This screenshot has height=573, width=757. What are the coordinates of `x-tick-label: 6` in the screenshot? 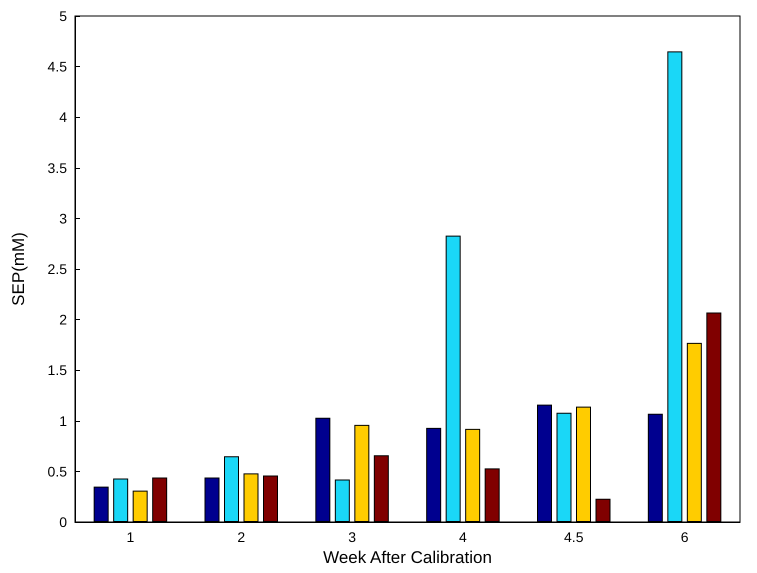 It's located at (684, 537).